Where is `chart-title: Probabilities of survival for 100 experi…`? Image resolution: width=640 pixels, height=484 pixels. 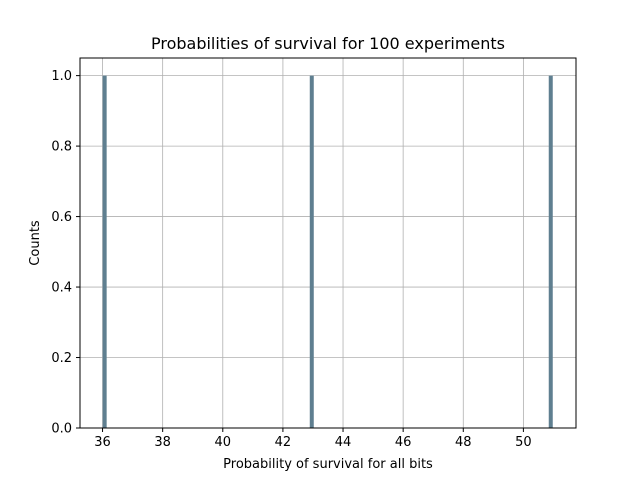 chart-title: Probabilities of survival for 100 experi… is located at coordinates (328, 43).